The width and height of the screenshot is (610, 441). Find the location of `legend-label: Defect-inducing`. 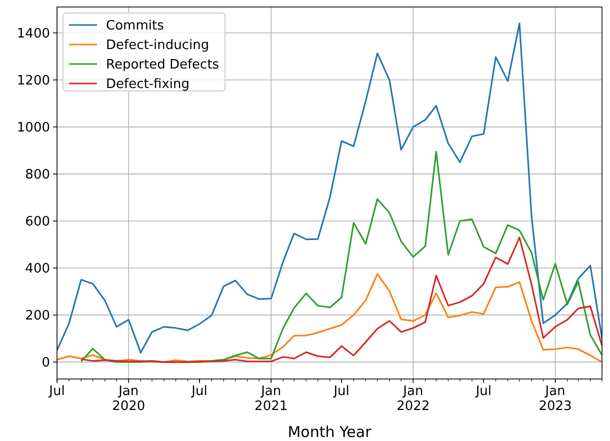

legend-label: Defect-inducing is located at coordinates (158, 46).